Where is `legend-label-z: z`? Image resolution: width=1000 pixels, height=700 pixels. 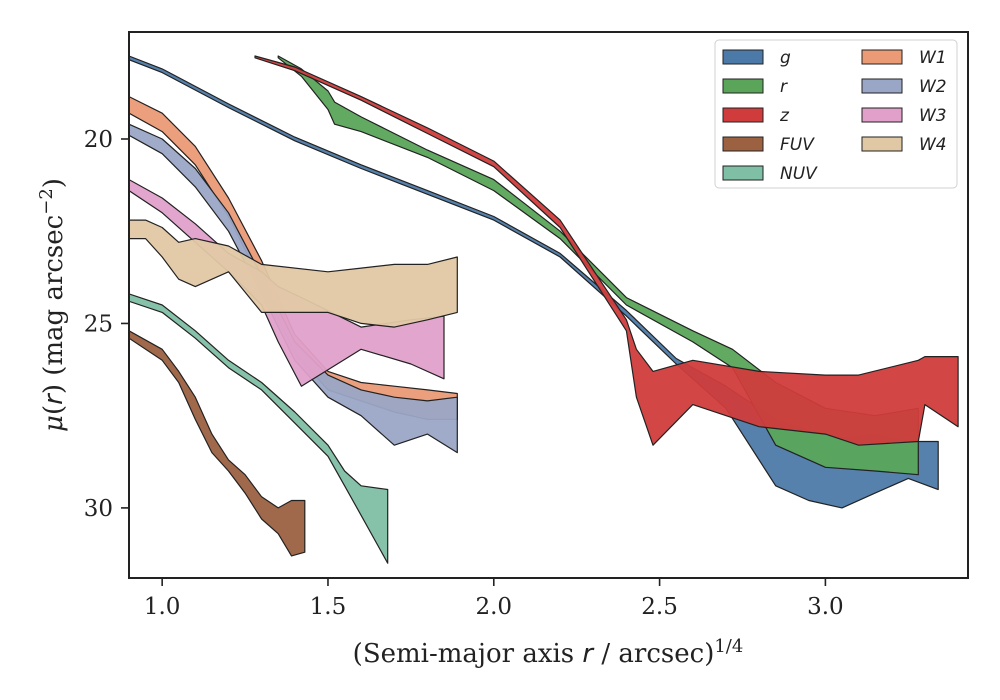
legend-label-z: z is located at coordinates (784, 116).